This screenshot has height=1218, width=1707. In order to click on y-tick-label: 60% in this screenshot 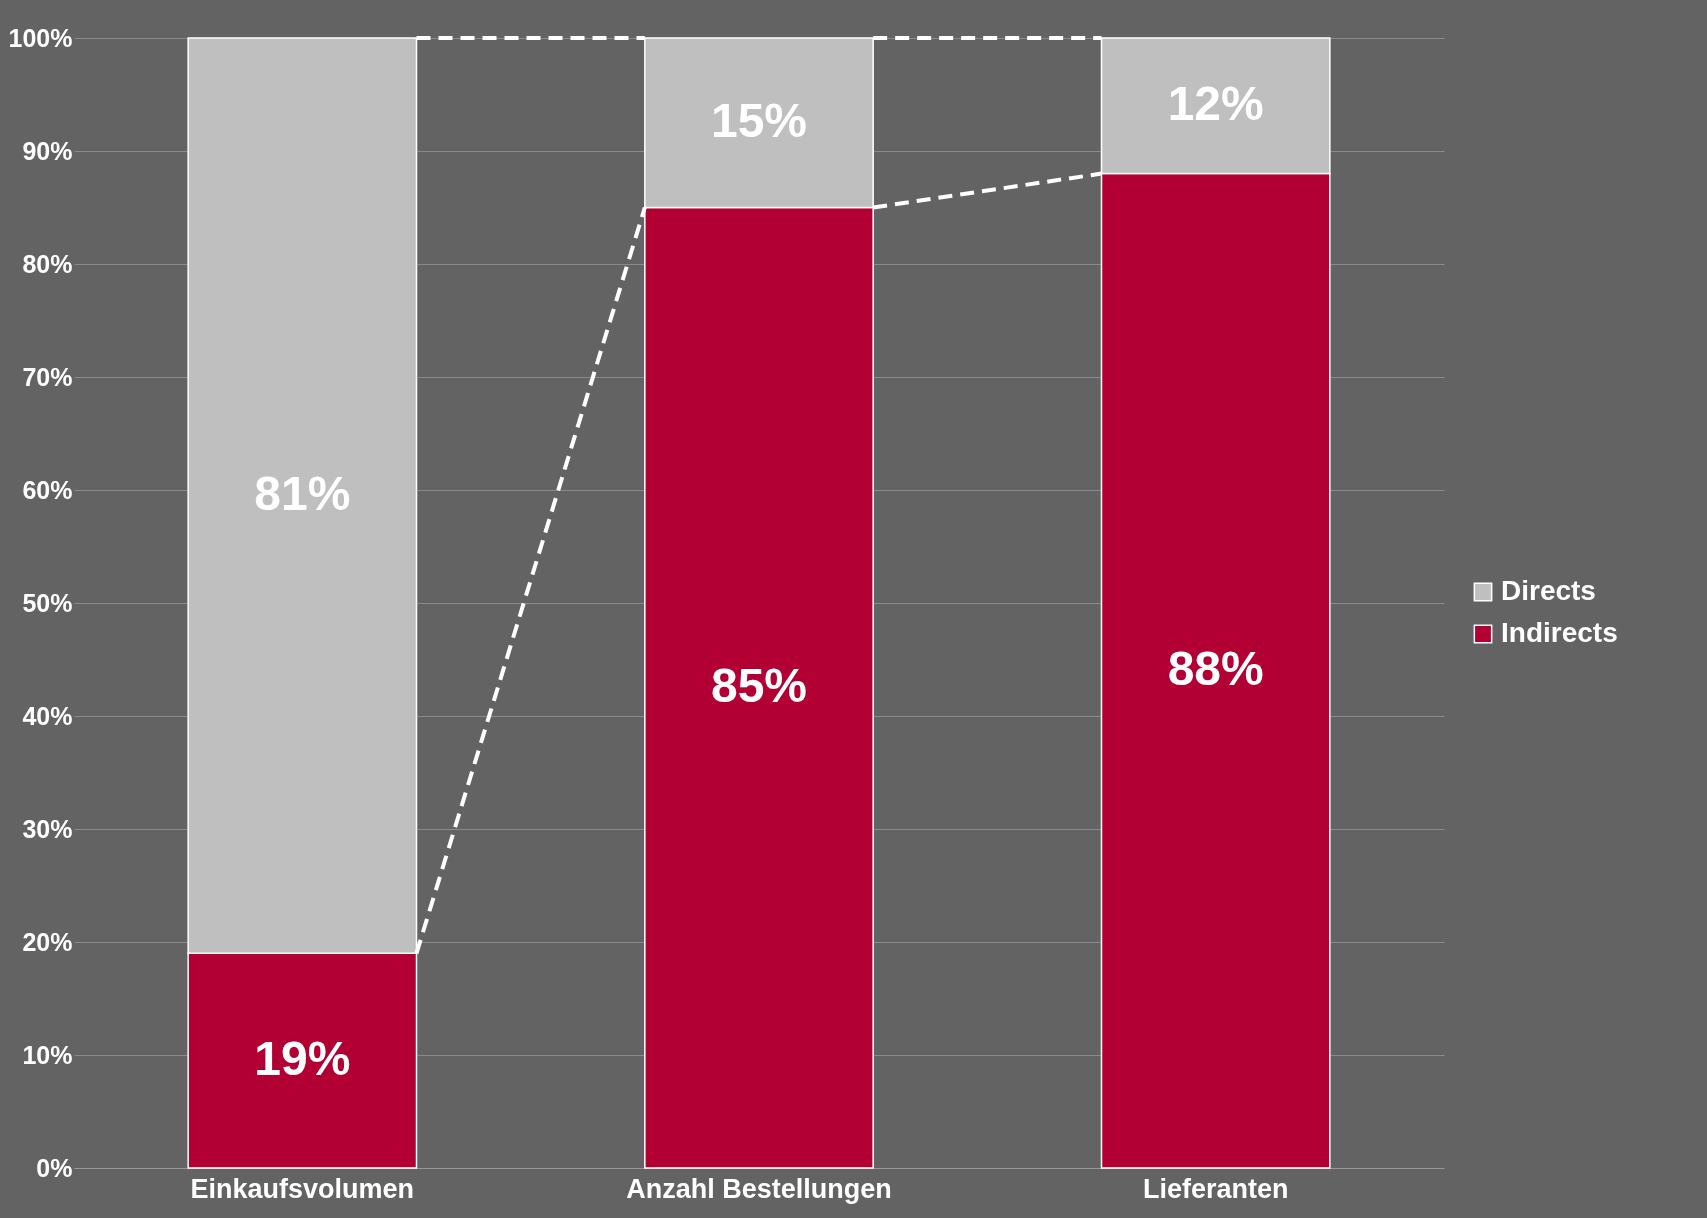, I will do `click(47, 489)`.